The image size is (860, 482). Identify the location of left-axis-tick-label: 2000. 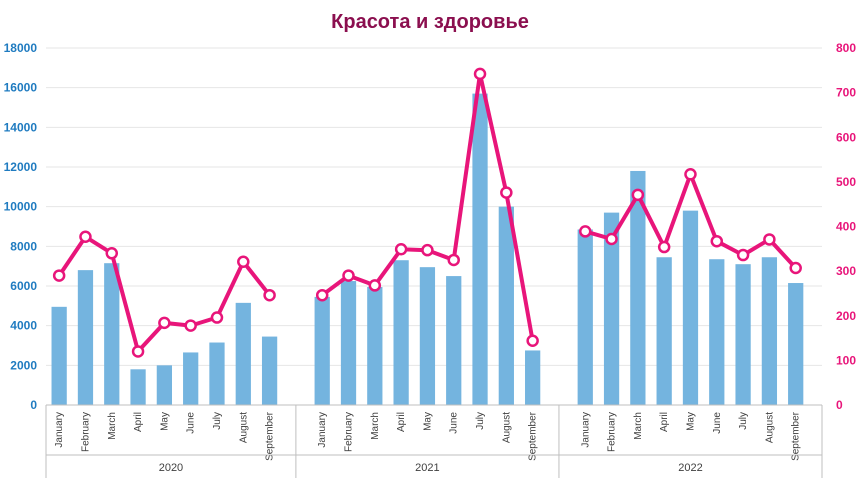
(23, 365).